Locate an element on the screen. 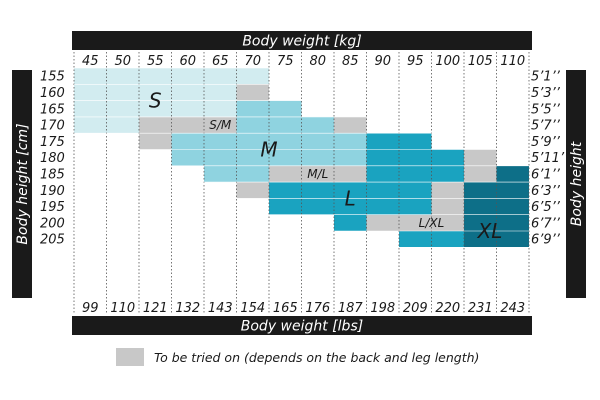 This screenshot has width=600, height=400. lbs-tick-label: 121 is located at coordinates (155, 308).